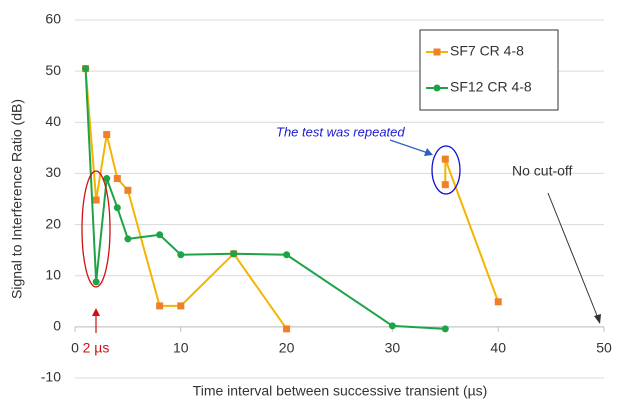  What do you see at coordinates (17, 199) in the screenshot?
I see `y-axis-label: Signal to Interference Ratio (dB)` at bounding box center [17, 199].